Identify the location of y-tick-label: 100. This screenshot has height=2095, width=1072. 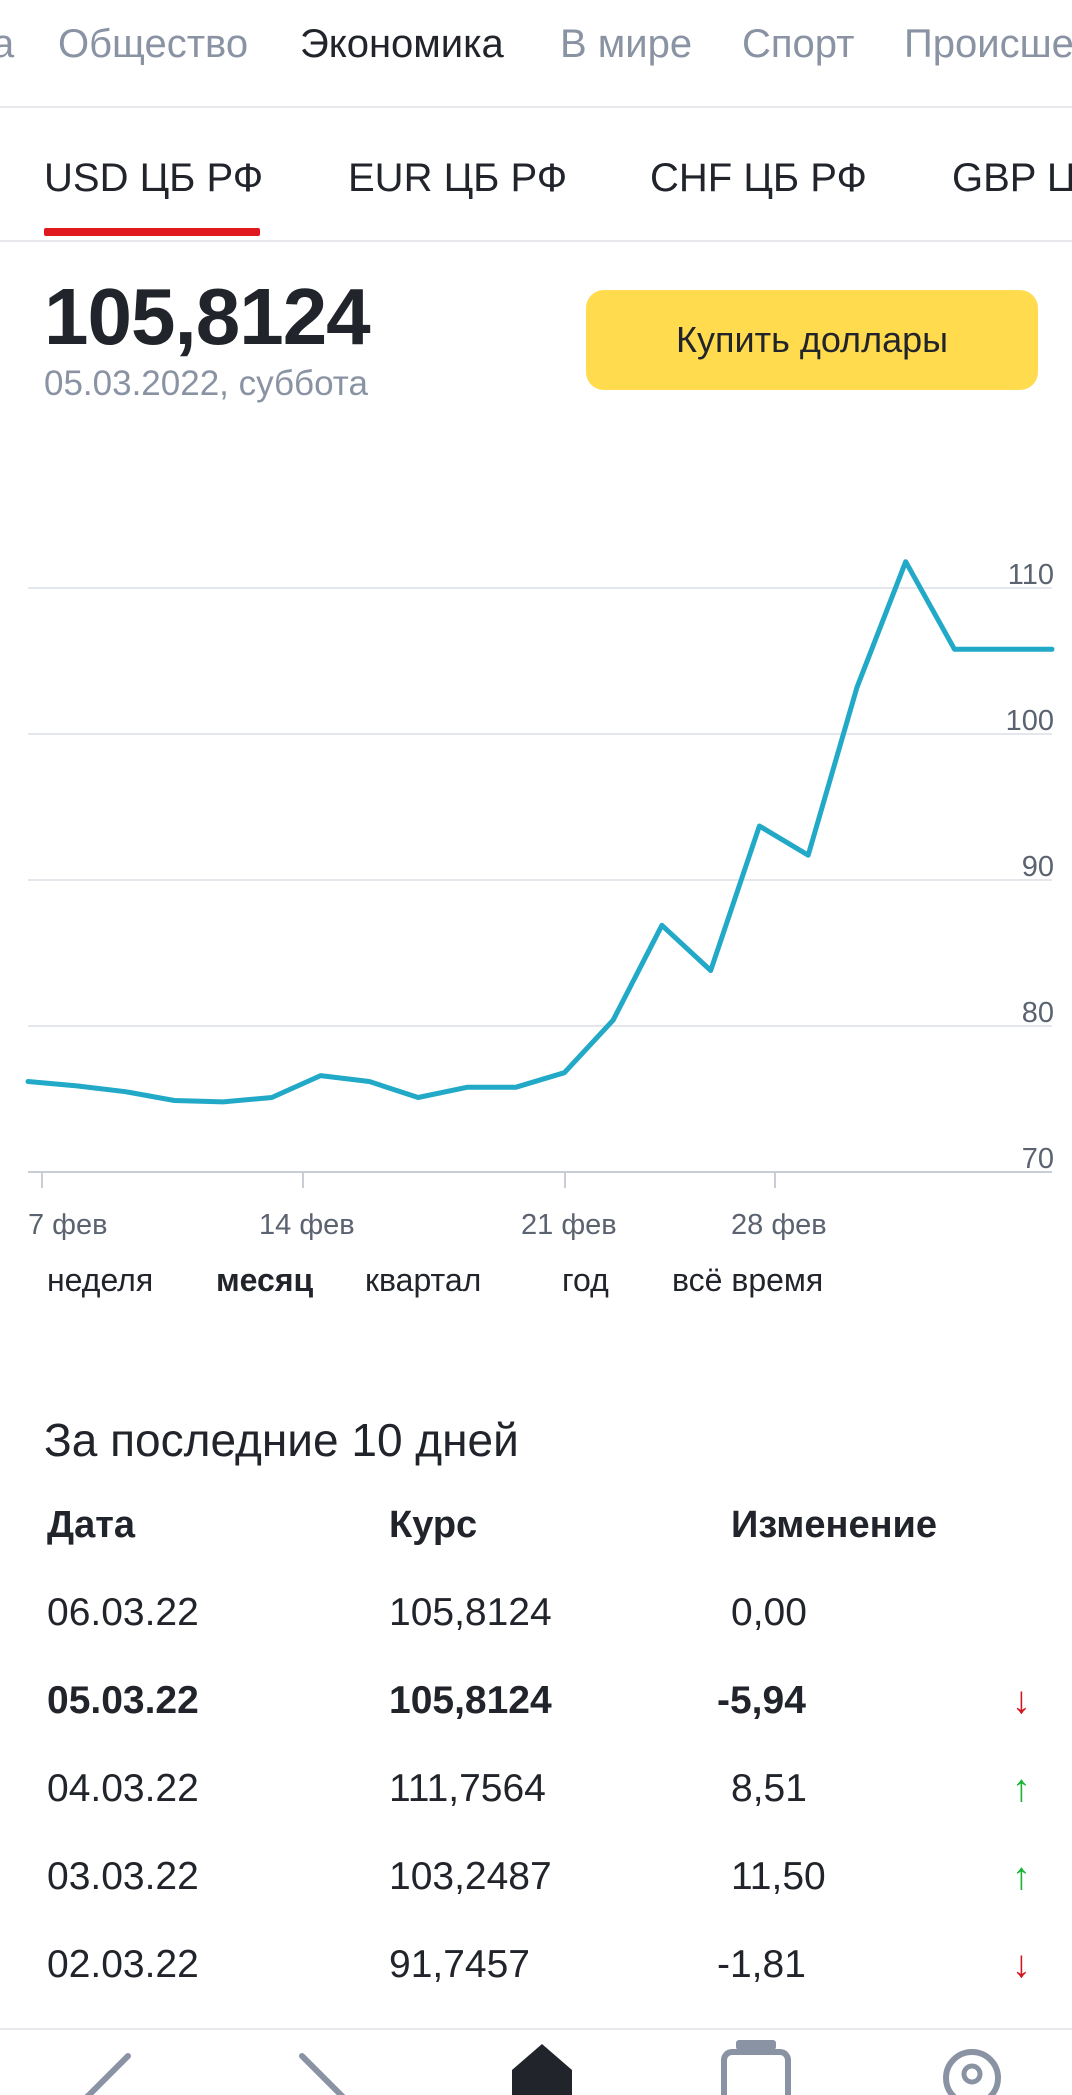
(1030, 721).